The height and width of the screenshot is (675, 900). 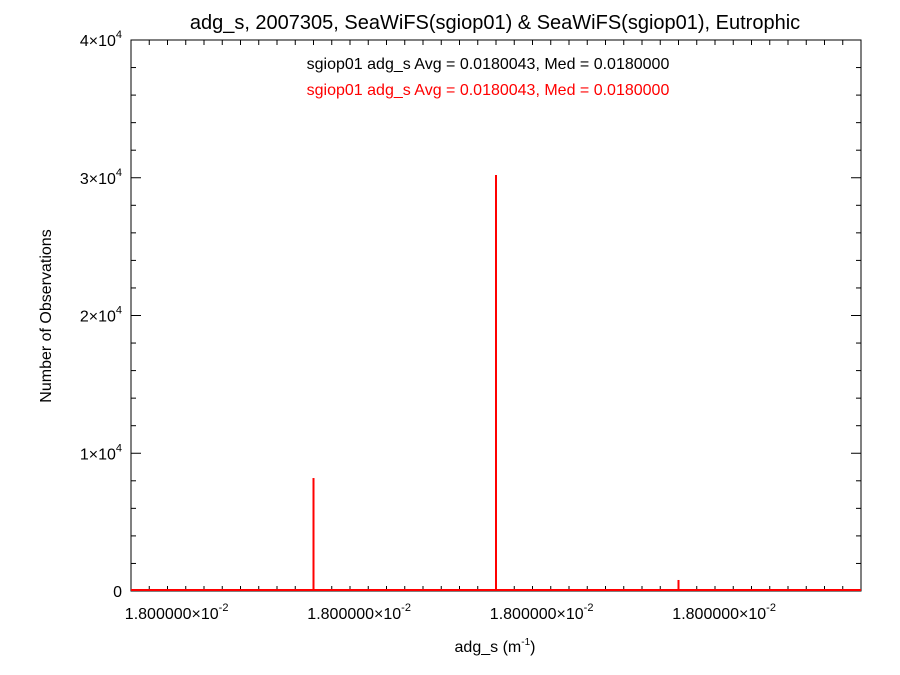 I want to click on y-tick-label-mantissa: 1×10, so click(x=98, y=454).